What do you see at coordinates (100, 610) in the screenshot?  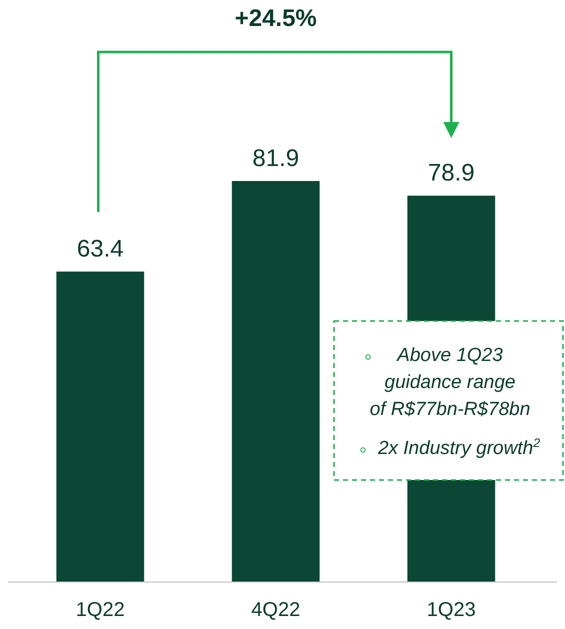 I see `x-tick-label: 1Q22` at bounding box center [100, 610].